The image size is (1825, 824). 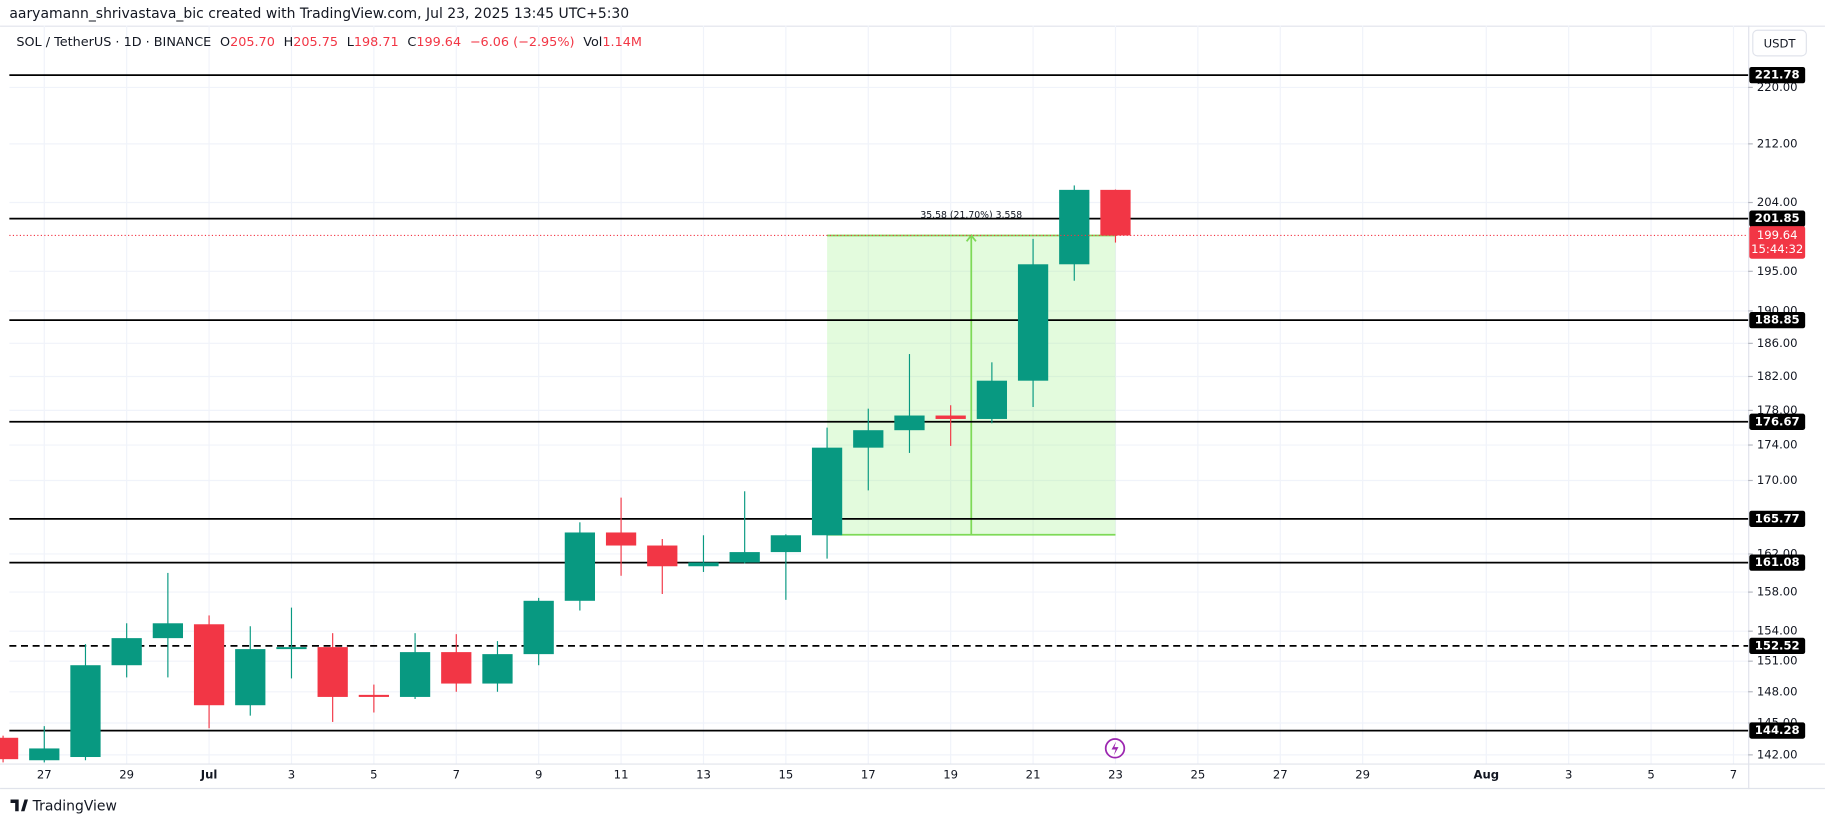 I want to click on watermark: TradingView, so click(x=74, y=807).